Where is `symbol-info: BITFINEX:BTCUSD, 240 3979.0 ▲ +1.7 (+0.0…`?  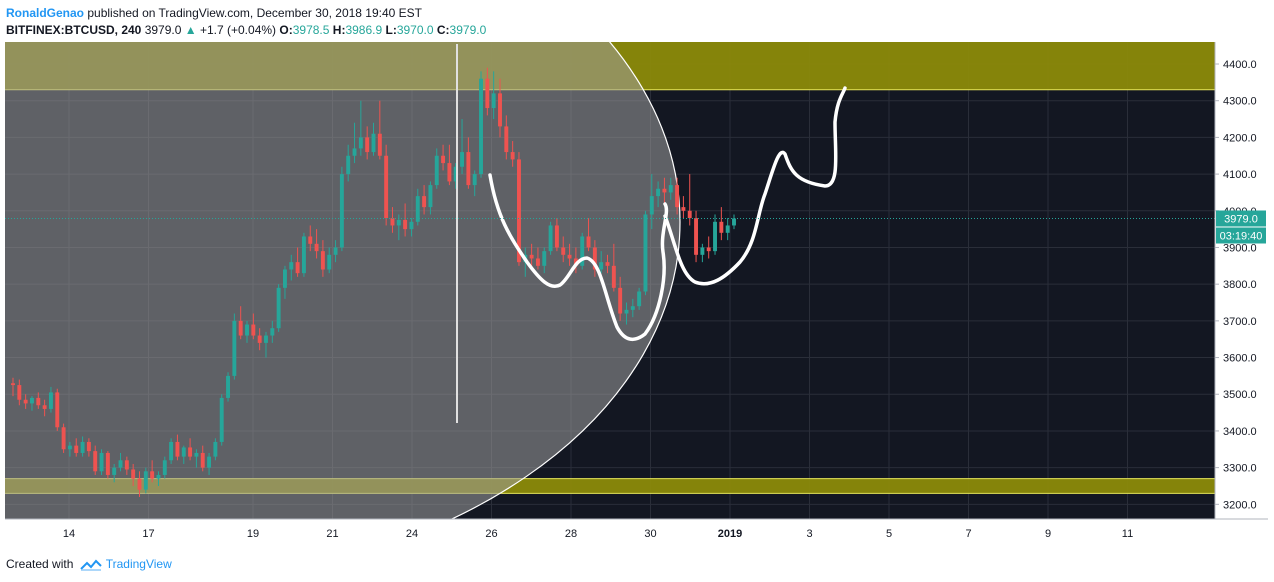 symbol-info: BITFINEX:BTCUSD, 240 3979.0 ▲ +1.7 (+0.0… is located at coordinates (246, 30).